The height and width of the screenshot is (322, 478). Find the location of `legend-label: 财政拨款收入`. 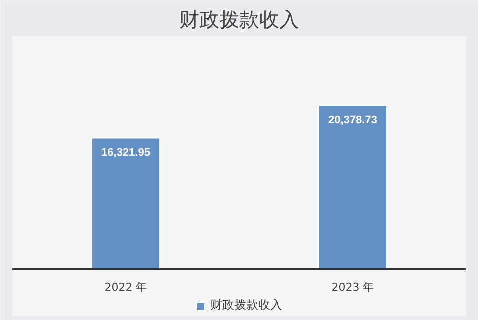

legend-label: 财政拨款收入 is located at coordinates (246, 305).